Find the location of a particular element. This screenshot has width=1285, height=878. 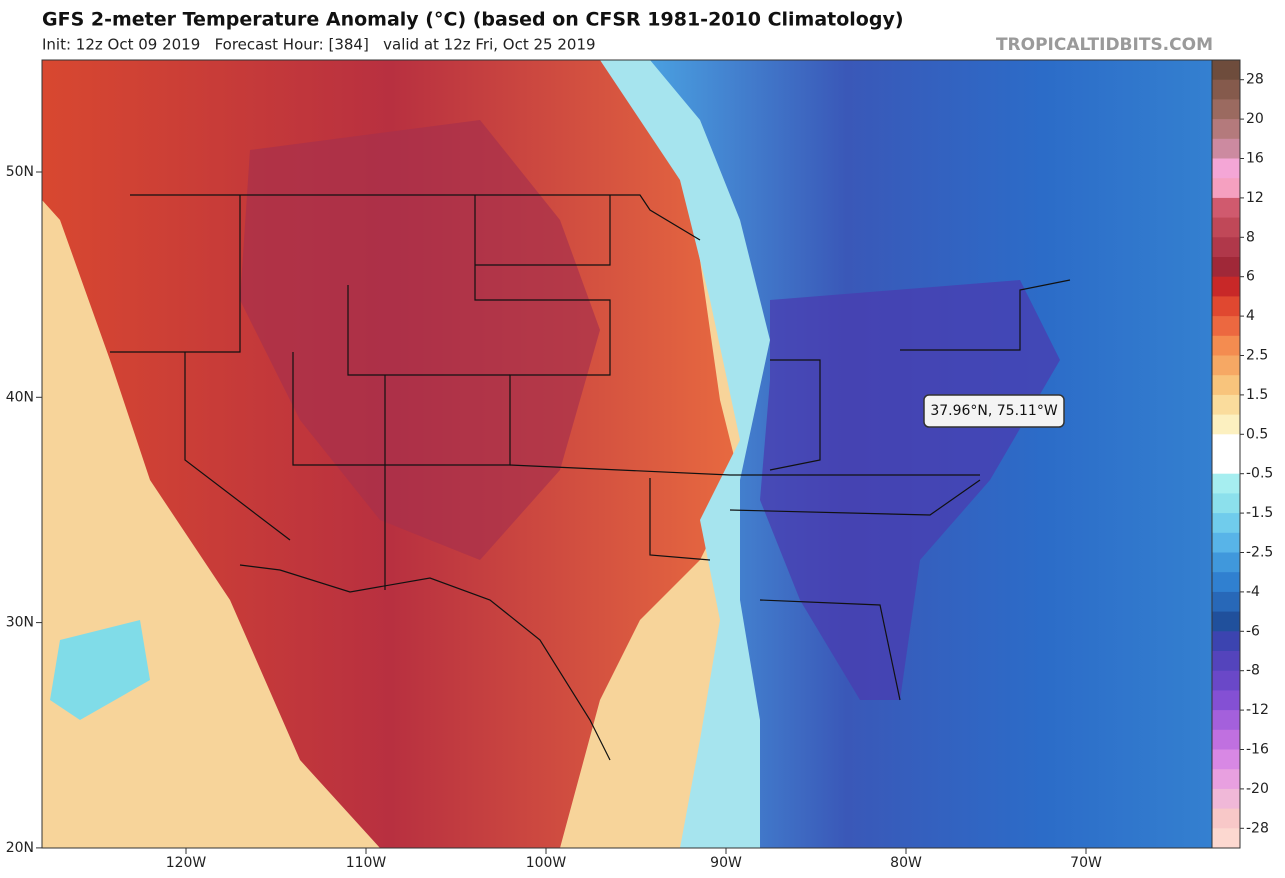

colorbar-label: 2.5 is located at coordinates (1257, 356).